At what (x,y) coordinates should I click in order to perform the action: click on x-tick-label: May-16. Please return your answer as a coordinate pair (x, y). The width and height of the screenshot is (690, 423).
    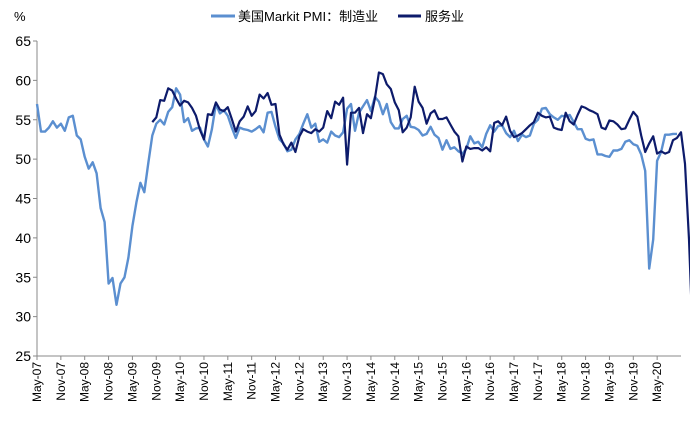
    Looking at the image, I should click on (466, 382).